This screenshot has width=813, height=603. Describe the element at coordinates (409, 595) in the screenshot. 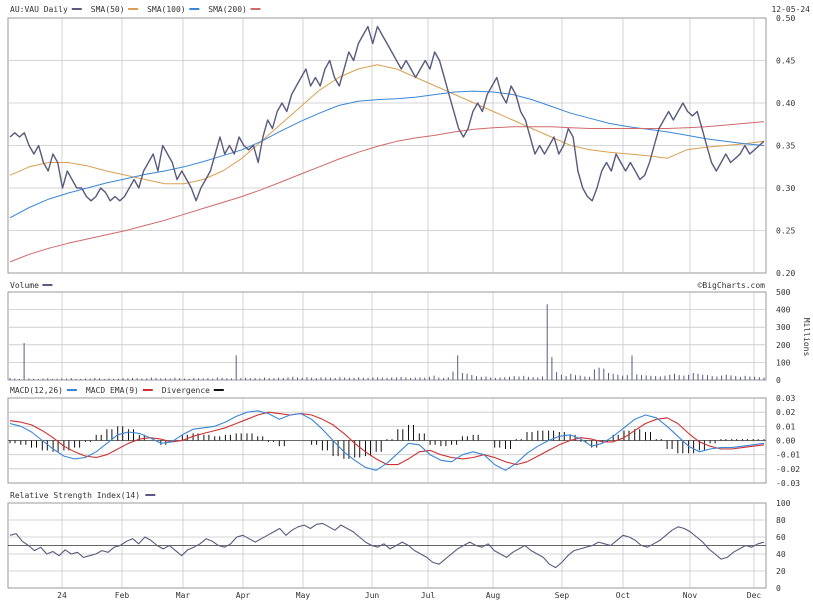

I see `x-axis: 24 Feb Mar Apr May Jun Jul Aug Sep Oct Nov Dec` at that location.